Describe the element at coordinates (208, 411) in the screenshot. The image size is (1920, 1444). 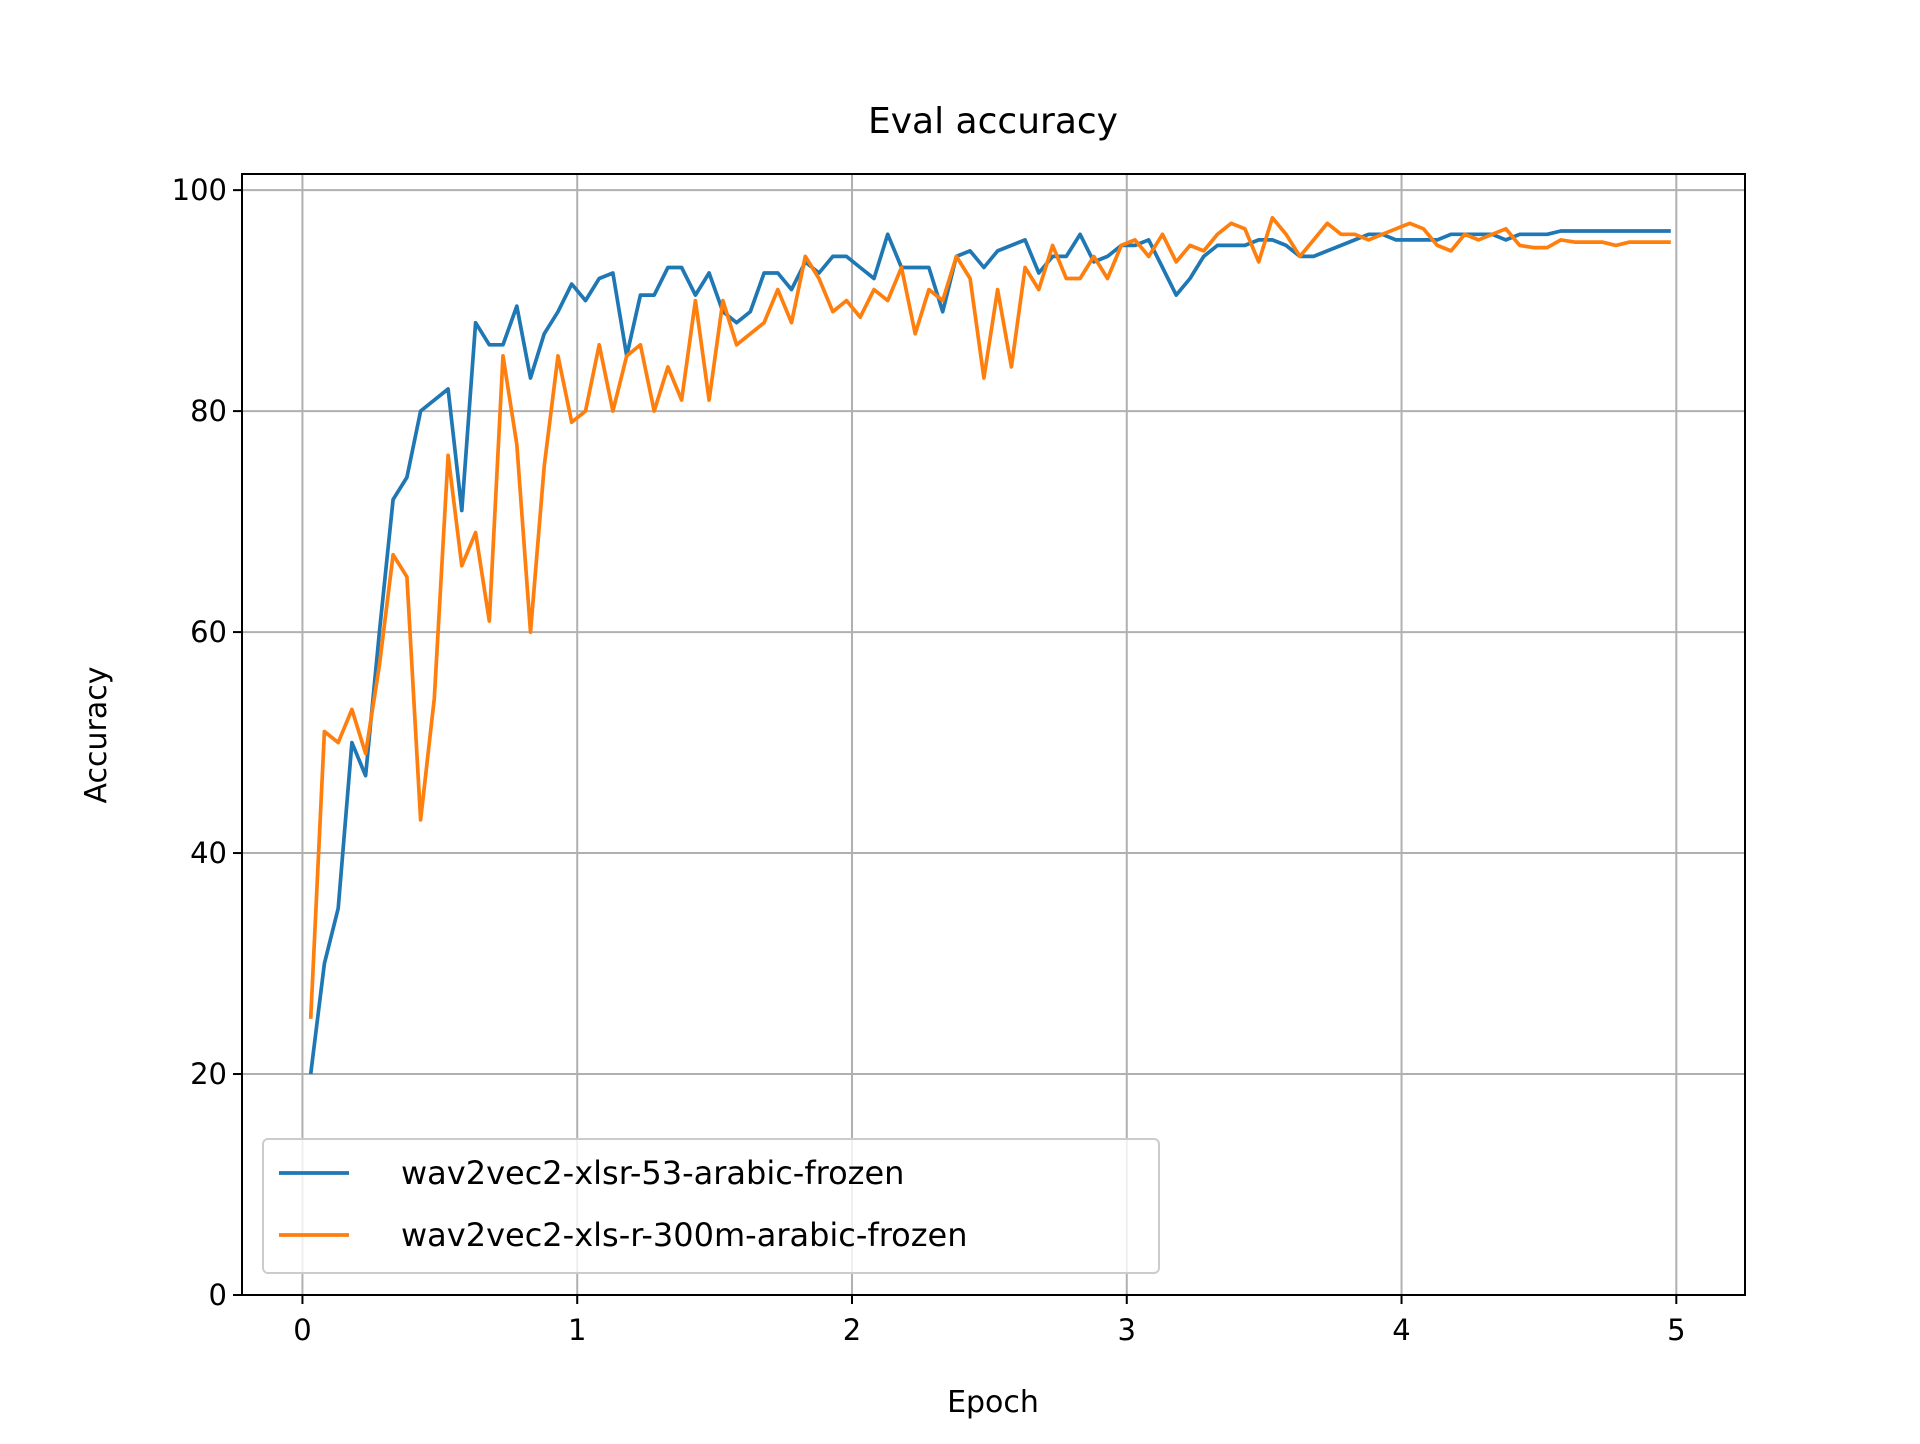
I see `y-tick-label: 80` at that location.